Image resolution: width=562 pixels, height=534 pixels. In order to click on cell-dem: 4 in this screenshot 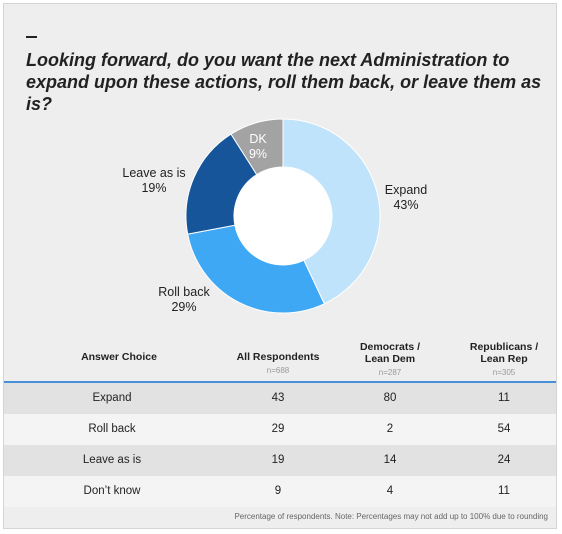, I will do `click(390, 491)`.